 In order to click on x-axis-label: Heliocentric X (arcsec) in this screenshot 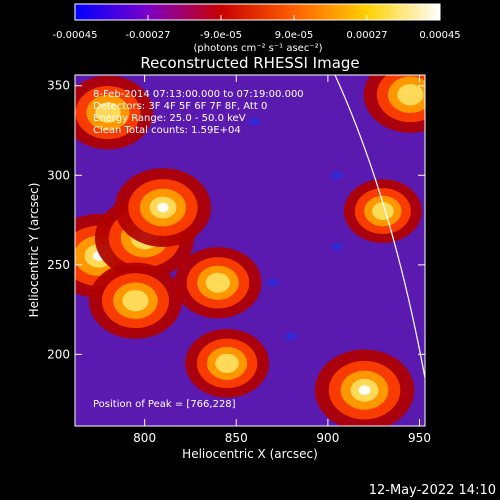, I will do `click(250, 454)`.